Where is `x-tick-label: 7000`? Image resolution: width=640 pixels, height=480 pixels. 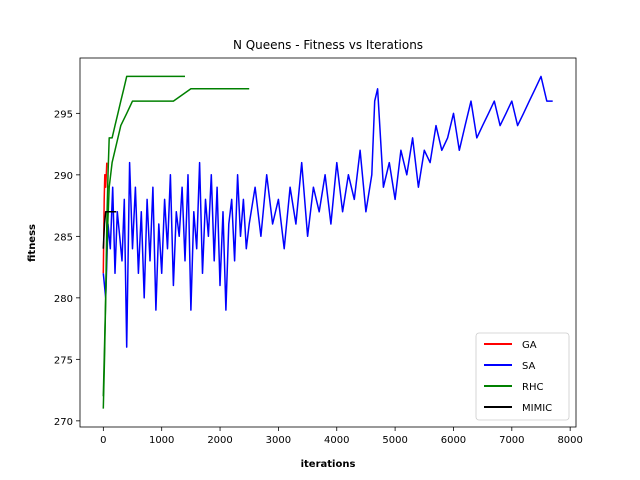
x-tick-label: 7000 is located at coordinates (511, 440).